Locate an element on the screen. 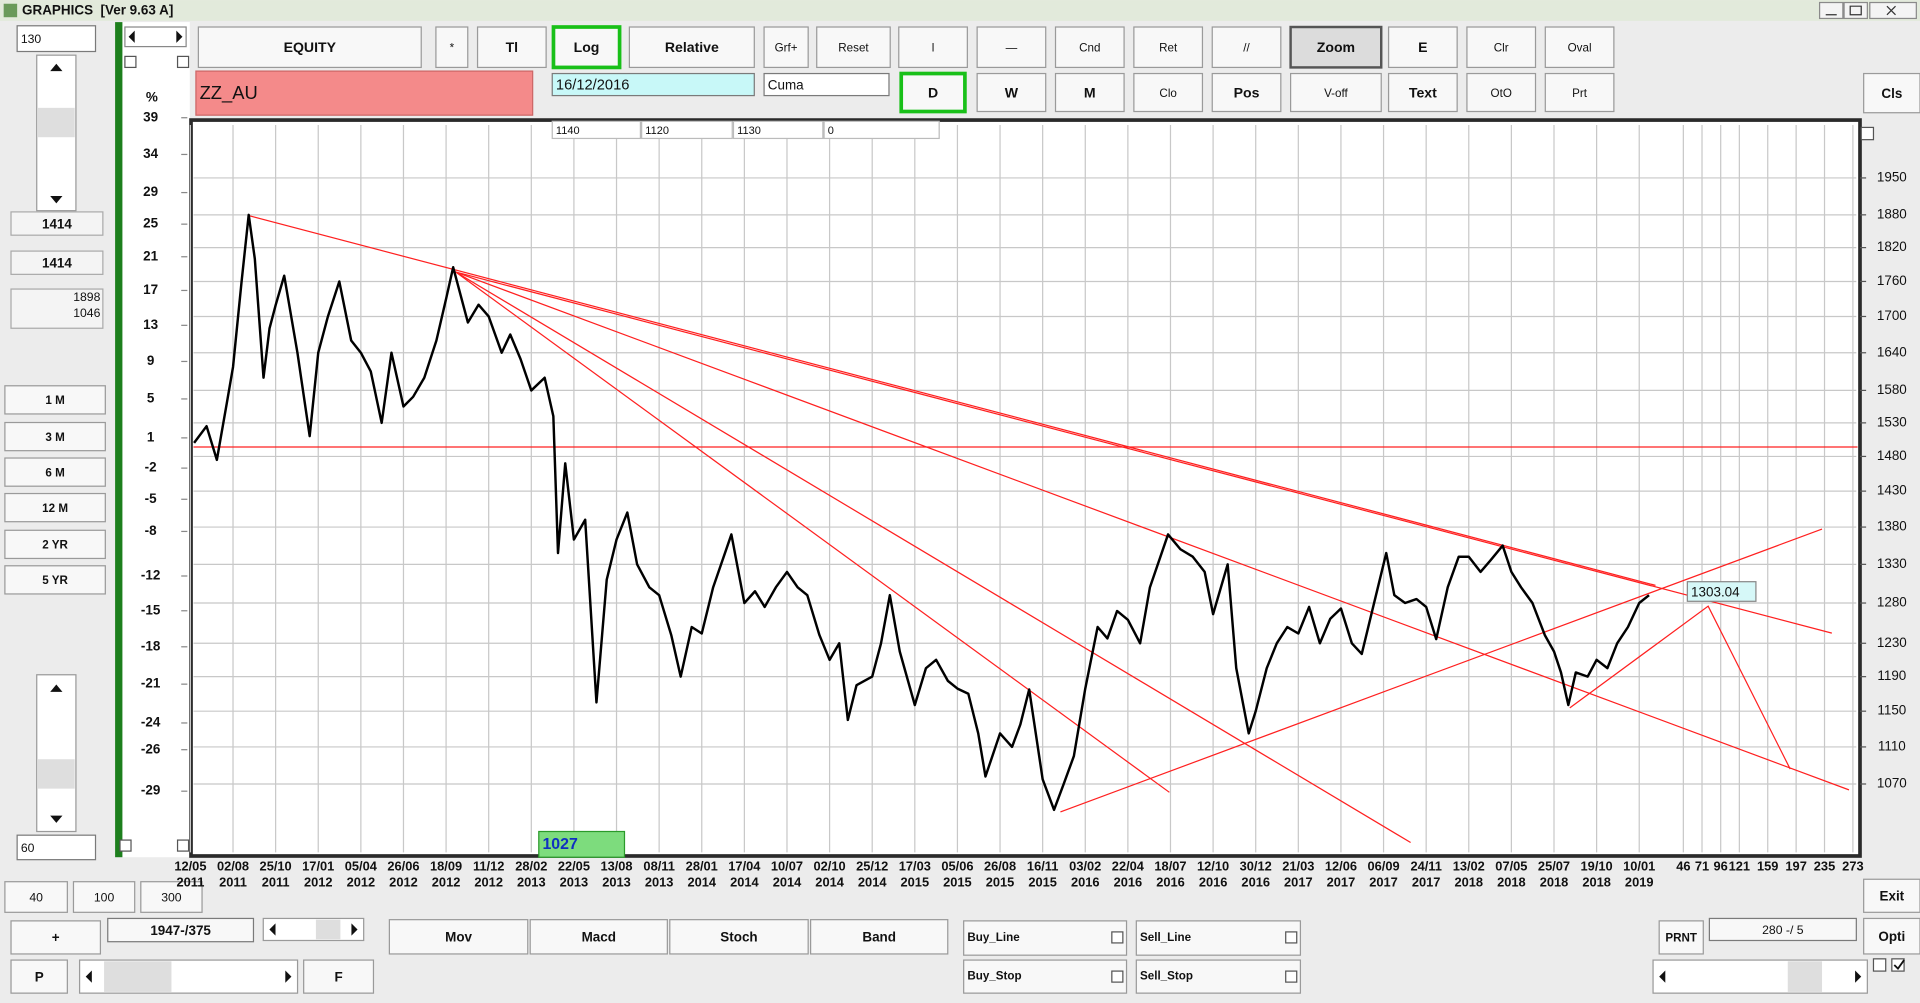 The image size is (1920, 1003). maximize-button is located at coordinates (1855, 10).